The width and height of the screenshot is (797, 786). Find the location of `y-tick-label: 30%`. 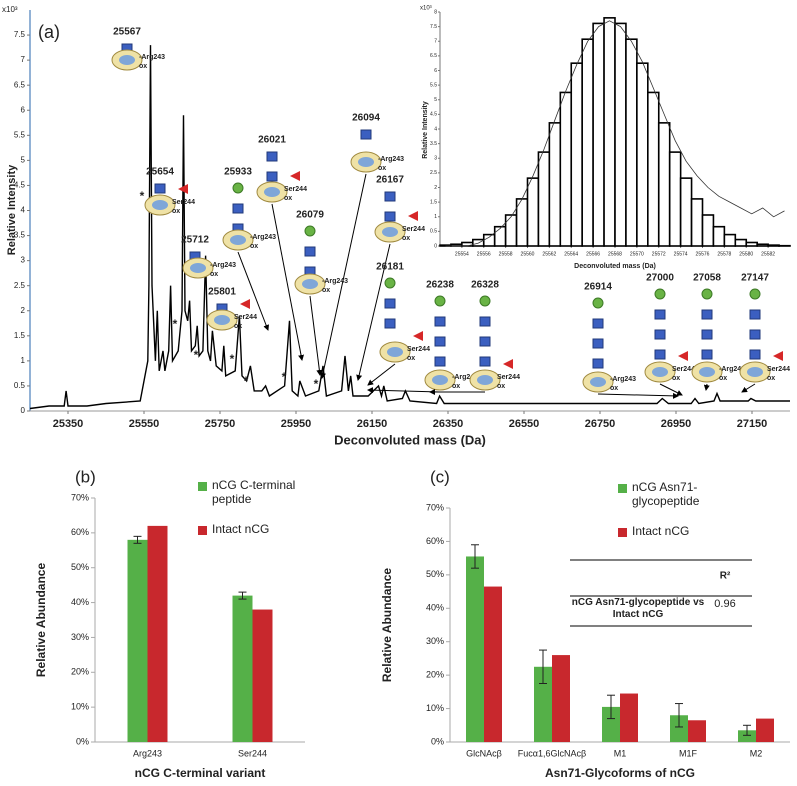

y-tick-label: 30% is located at coordinates (80, 637).